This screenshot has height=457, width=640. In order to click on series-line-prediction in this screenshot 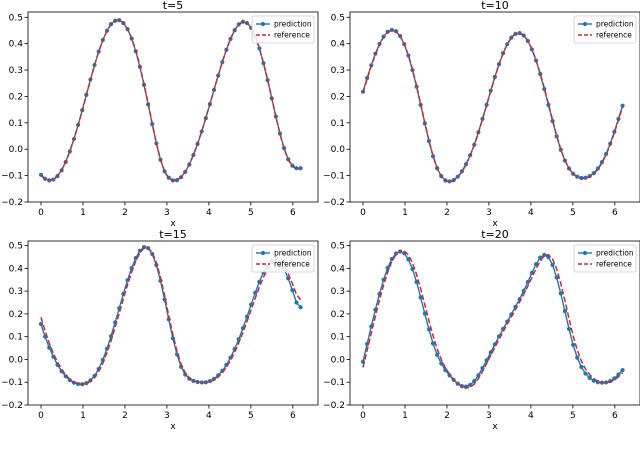, I will do `click(493, 319)`.